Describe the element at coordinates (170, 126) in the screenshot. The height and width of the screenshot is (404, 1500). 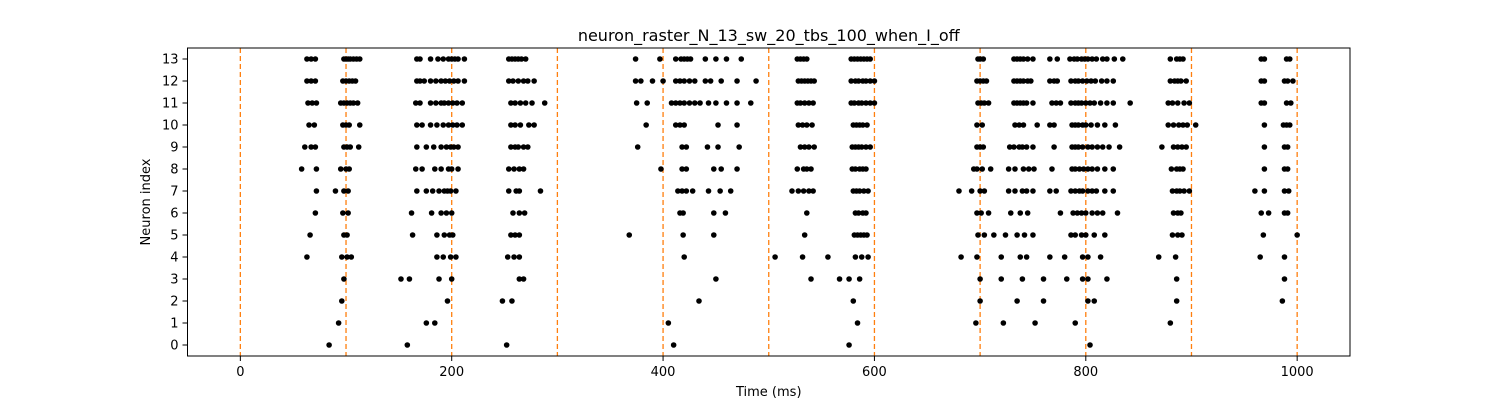
I see `y-tick-label: 10` at that location.